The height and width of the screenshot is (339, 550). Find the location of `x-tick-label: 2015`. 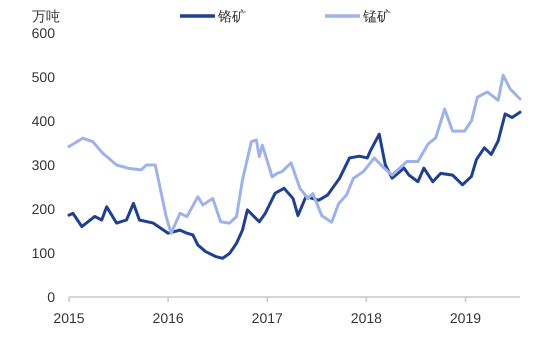

x-tick-label: 2015 is located at coordinates (69, 318).